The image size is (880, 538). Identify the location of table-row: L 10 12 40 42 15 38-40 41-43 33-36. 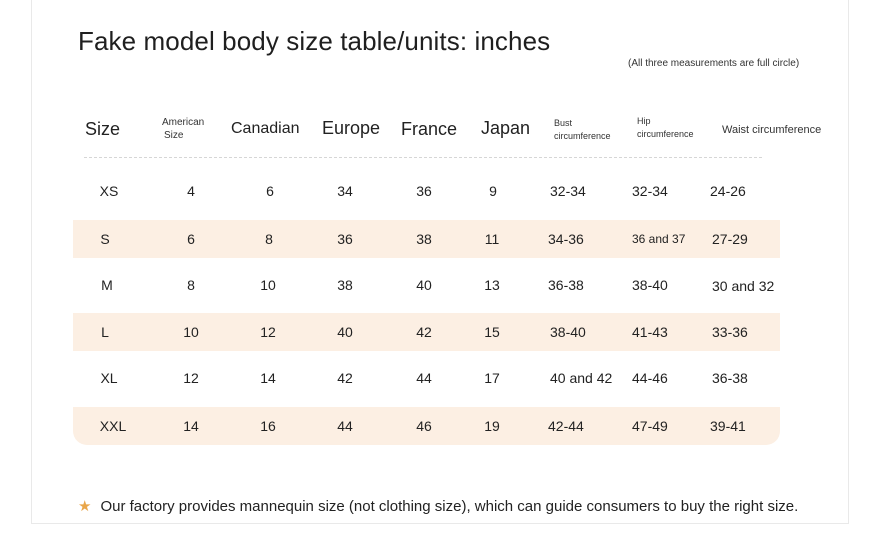
(426, 332).